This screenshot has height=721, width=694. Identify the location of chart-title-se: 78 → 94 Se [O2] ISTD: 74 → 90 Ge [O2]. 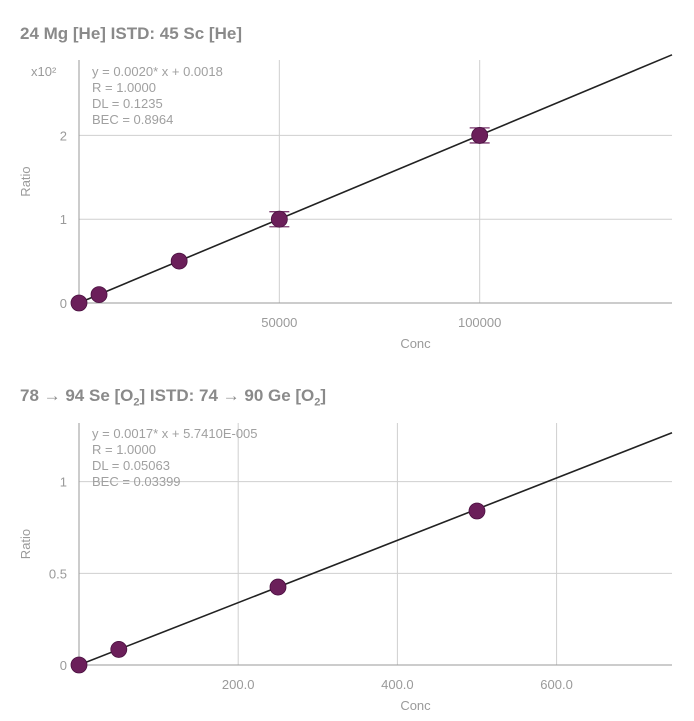
(173, 397).